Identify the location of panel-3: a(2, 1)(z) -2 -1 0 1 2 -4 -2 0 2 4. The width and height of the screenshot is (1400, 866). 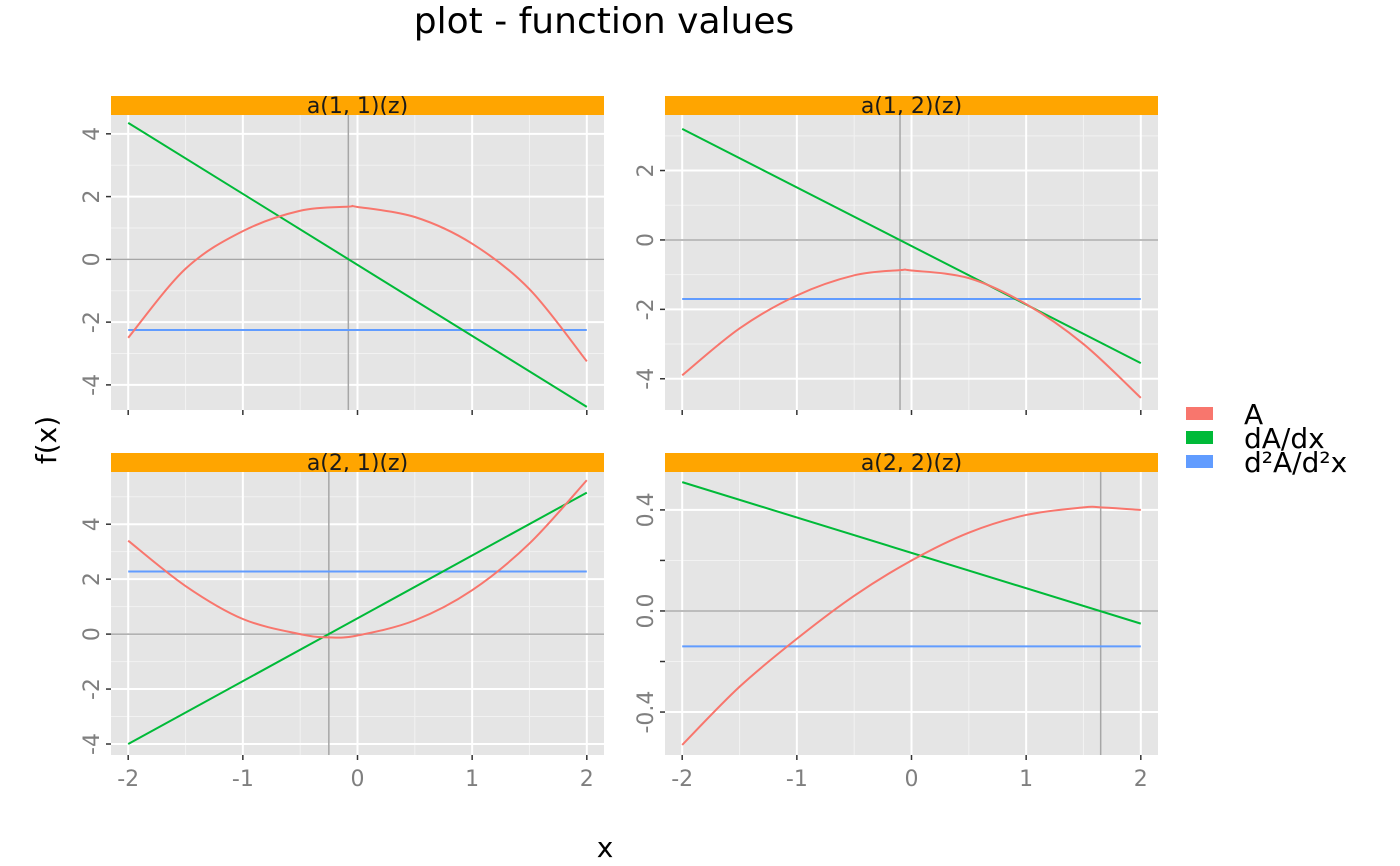
(342, 621).